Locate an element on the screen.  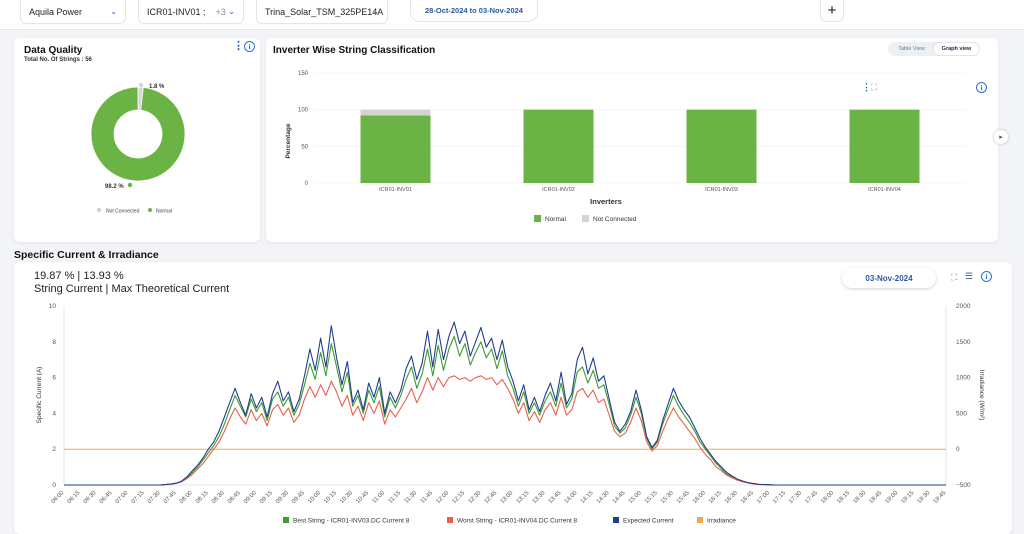
plant-select-value: Aquila Power is located at coordinates (56, 11).